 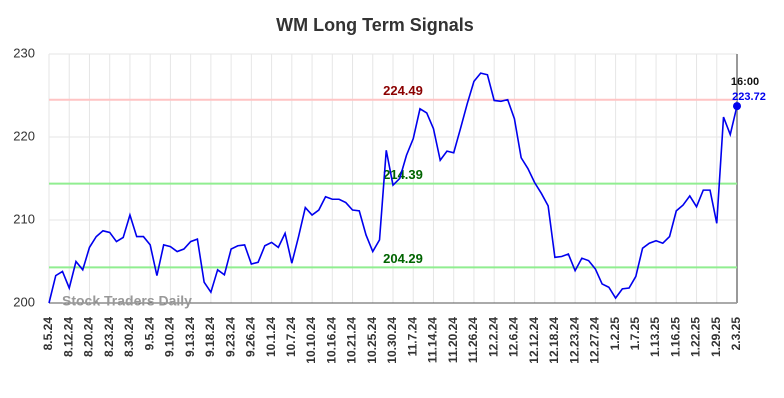 What do you see at coordinates (749, 97) in the screenshot?
I see `last-value: 223.72` at bounding box center [749, 97].